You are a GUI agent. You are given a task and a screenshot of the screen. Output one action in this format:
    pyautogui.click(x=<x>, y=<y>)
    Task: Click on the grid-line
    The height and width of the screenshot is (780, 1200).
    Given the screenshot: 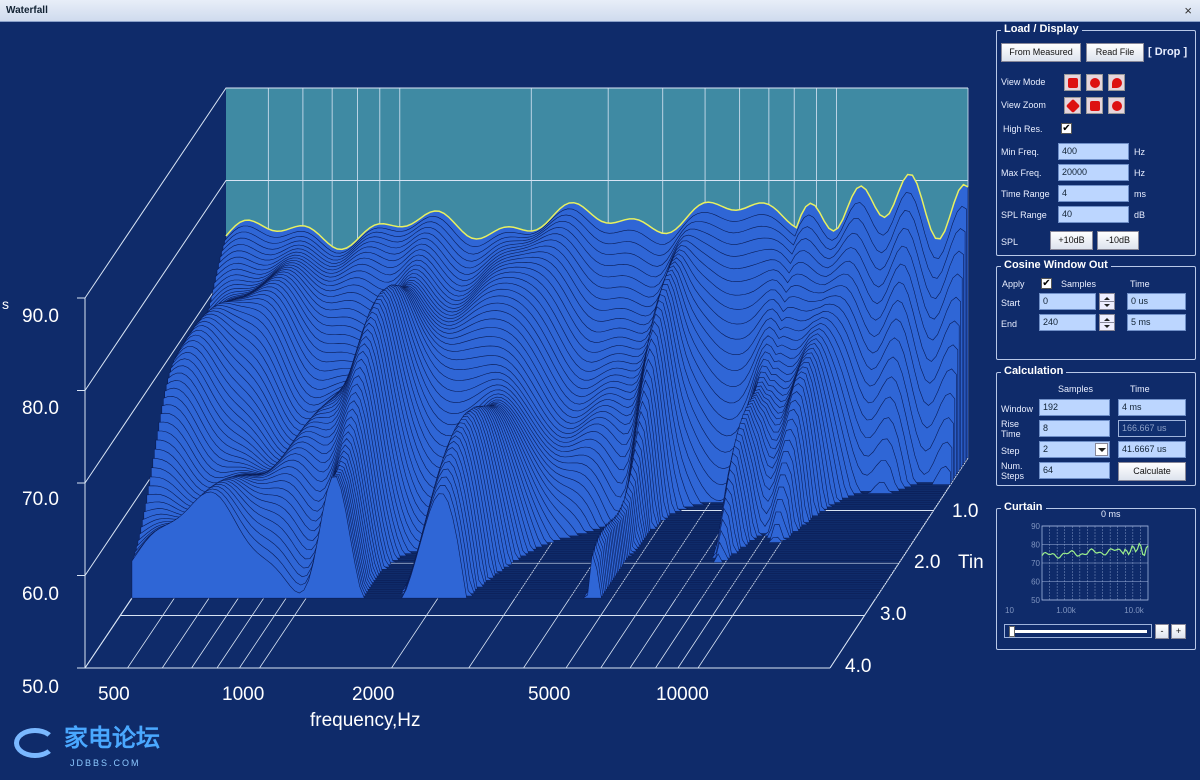 What is the action you would take?
    pyautogui.click(x=899, y=563)
    